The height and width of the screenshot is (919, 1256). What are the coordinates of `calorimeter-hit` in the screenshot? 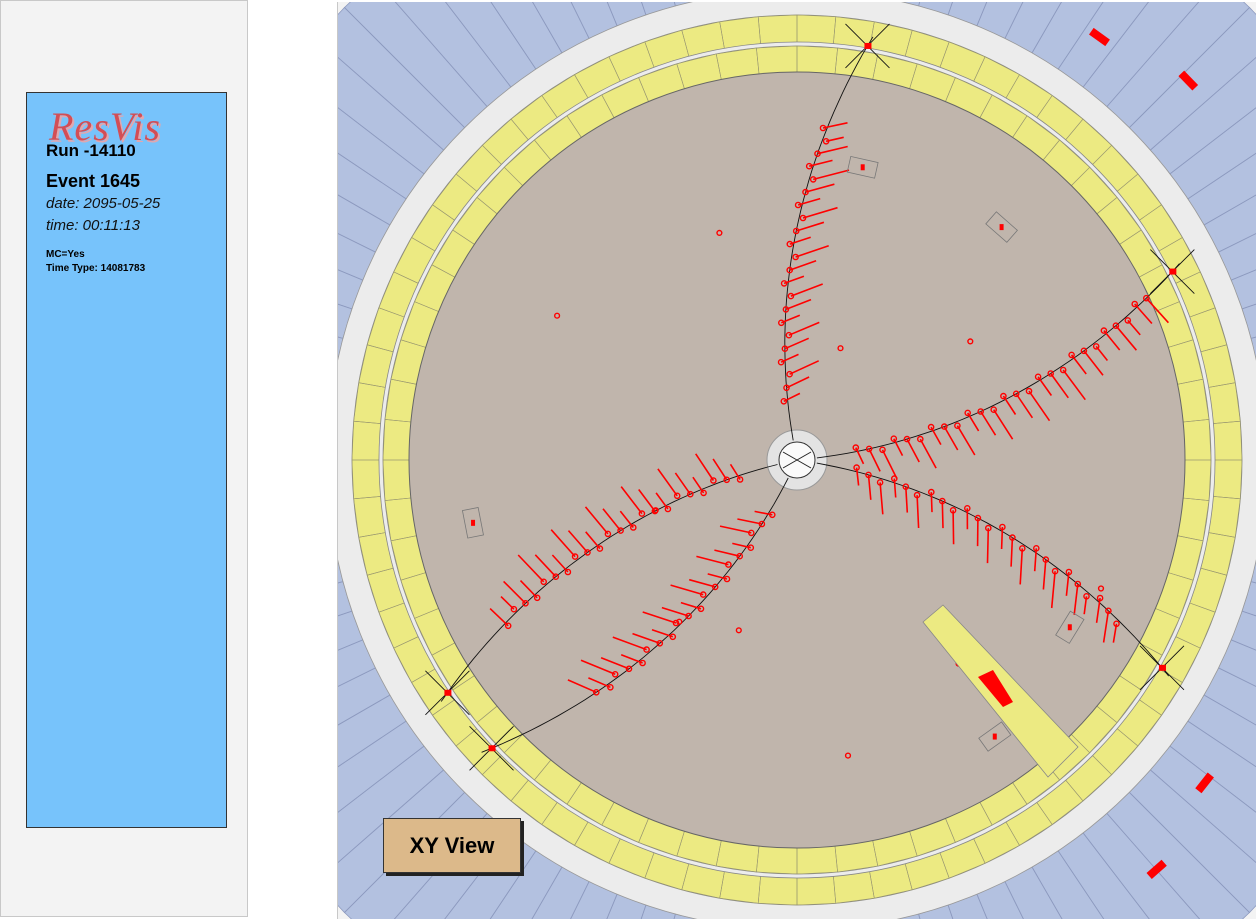 It's located at (1156, 869).